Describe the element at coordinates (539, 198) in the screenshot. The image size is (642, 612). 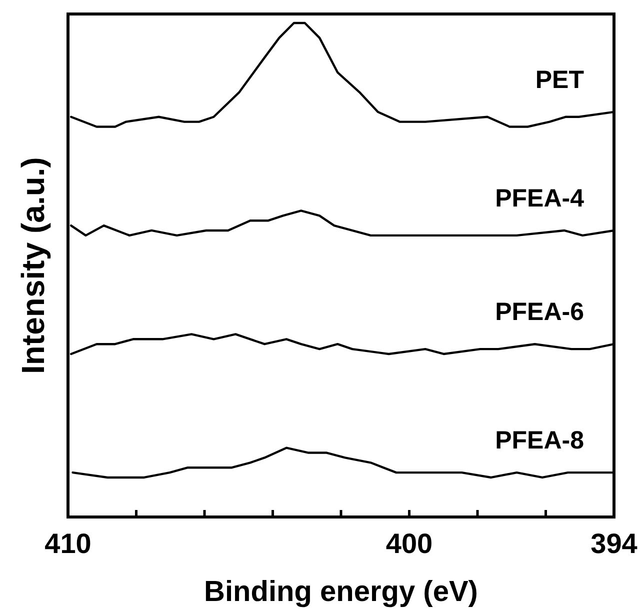
I see `series-label: PFEA-4` at that location.